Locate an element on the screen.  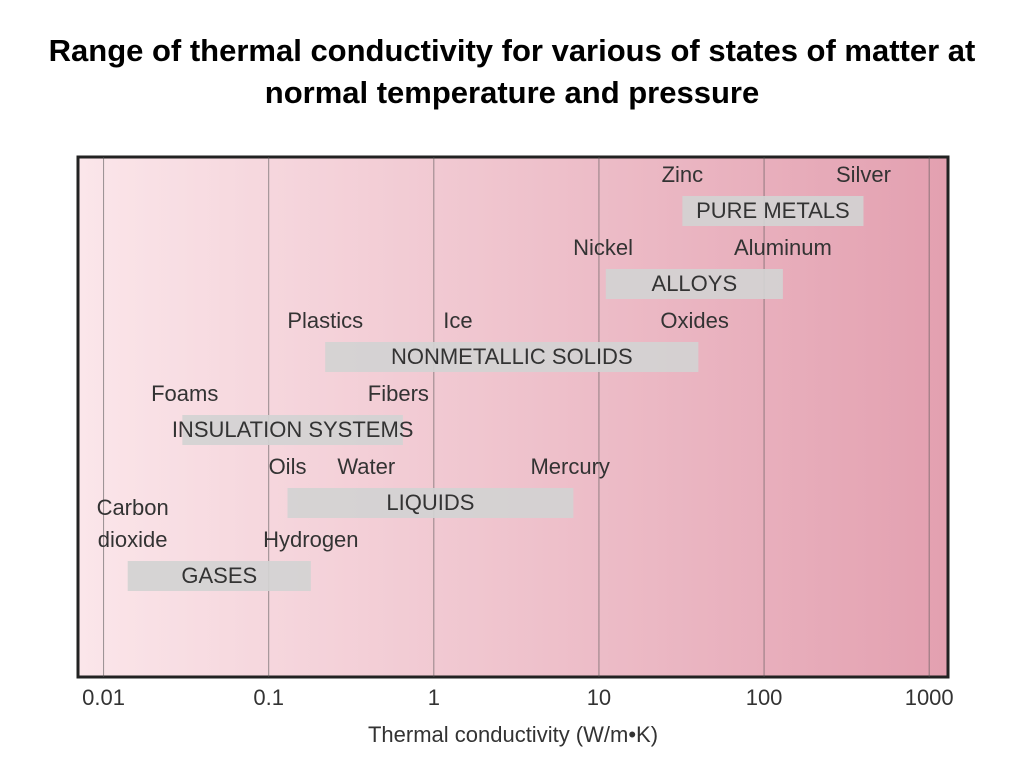
material-label: Oils is located at coordinates (288, 466).